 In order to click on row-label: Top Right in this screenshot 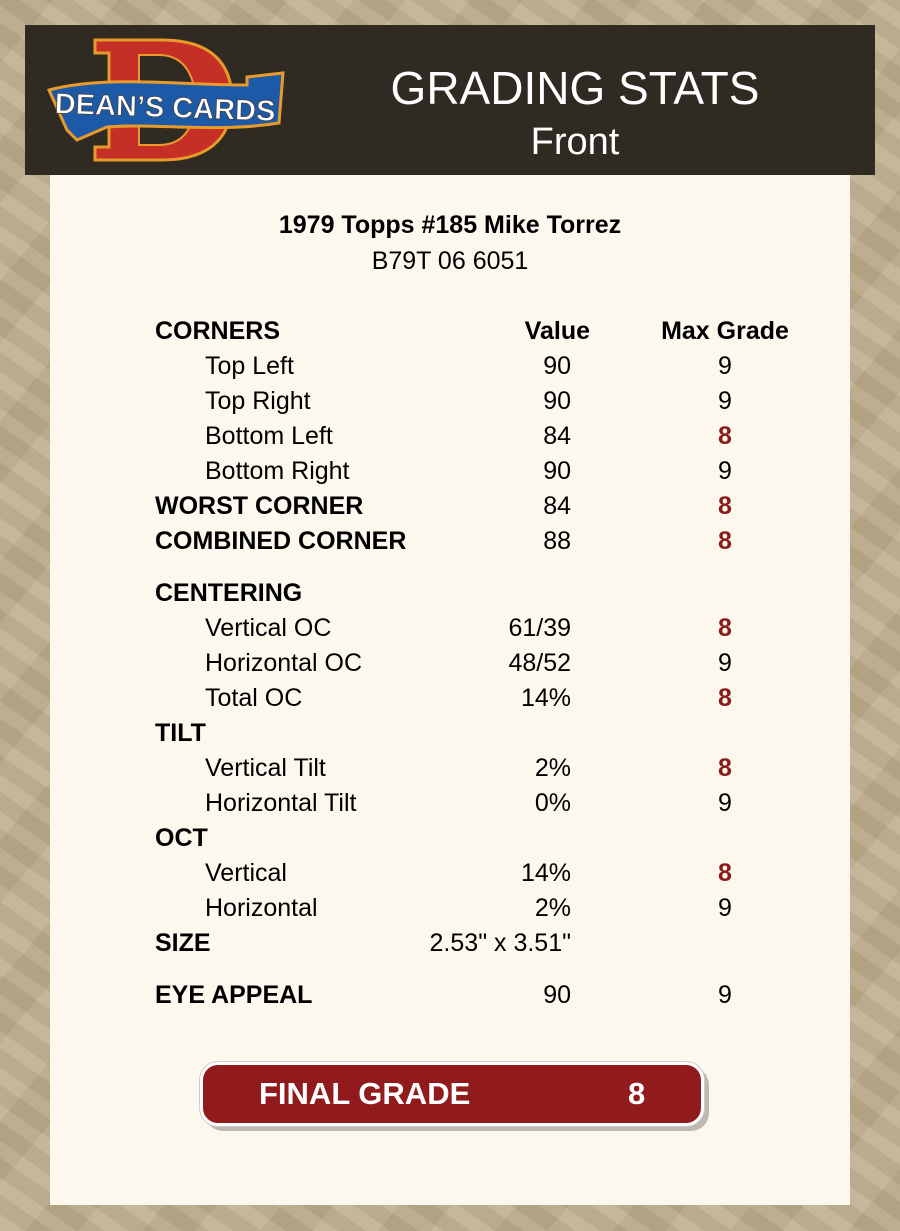, I will do `click(258, 401)`.